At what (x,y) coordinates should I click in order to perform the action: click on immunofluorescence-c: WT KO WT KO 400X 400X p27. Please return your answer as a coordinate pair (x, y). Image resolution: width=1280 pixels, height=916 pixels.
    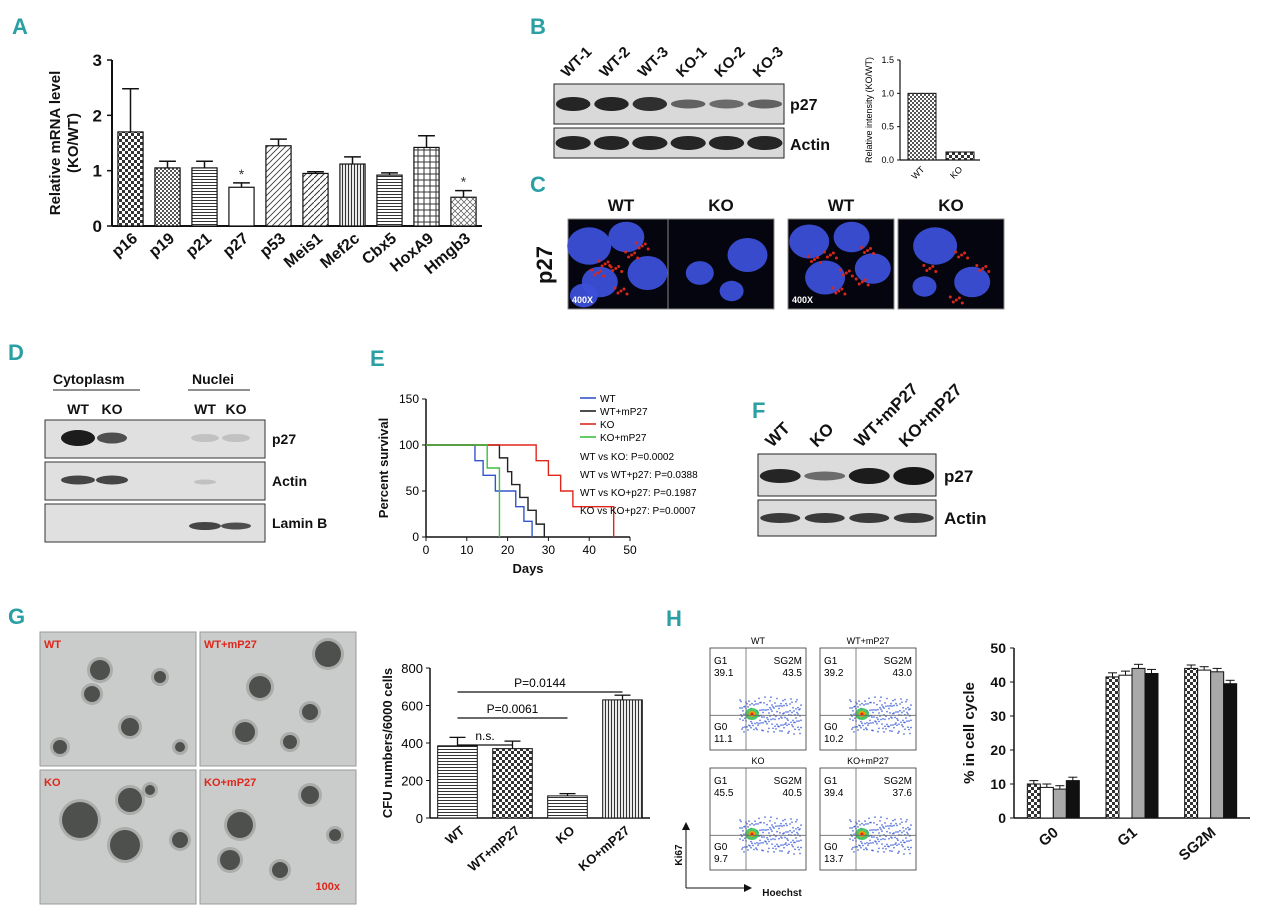
    Looking at the image, I should click on (768, 253).